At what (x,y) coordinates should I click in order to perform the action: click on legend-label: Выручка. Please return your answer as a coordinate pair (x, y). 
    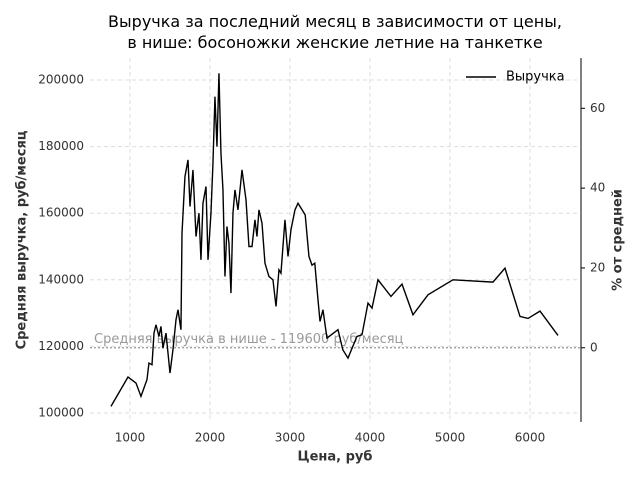
    Looking at the image, I should click on (535, 77).